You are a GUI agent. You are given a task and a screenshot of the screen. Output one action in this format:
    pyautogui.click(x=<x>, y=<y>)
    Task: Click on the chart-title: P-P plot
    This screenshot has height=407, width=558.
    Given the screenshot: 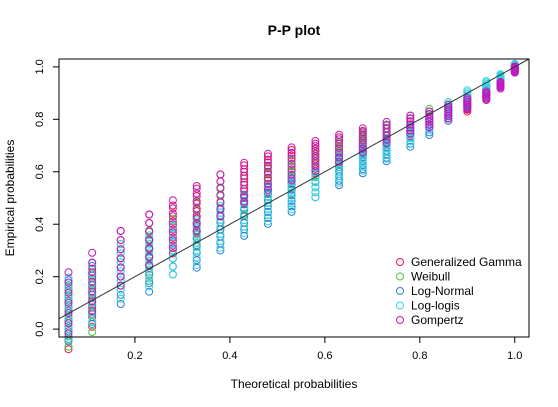 What is the action you would take?
    pyautogui.click(x=294, y=30)
    